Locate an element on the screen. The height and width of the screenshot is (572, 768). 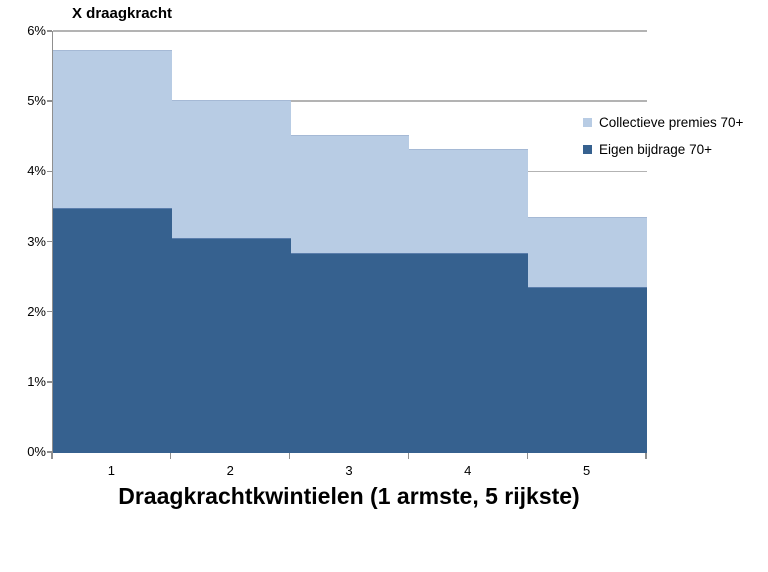
y-tick-6pct is located at coordinates (49, 31).